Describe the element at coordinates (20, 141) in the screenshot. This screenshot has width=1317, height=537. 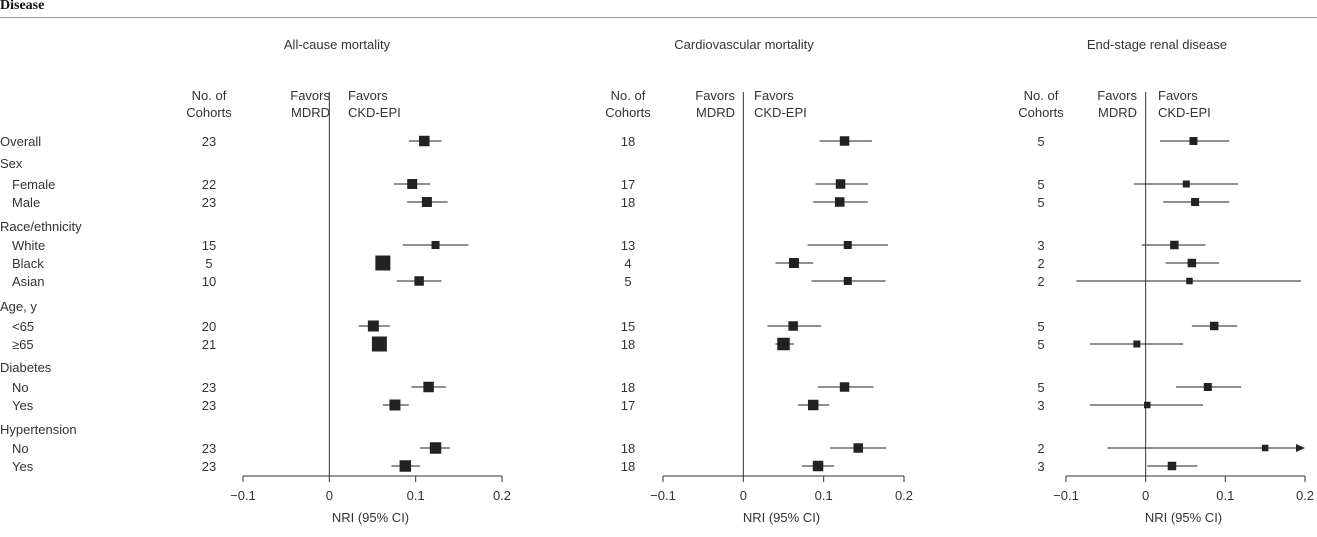
I see `row-label: Overall` at that location.